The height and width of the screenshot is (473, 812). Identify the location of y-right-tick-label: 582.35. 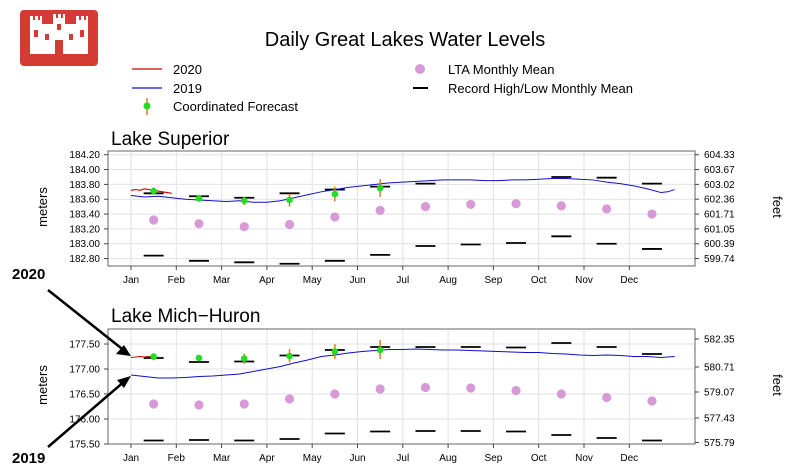
(719, 340).